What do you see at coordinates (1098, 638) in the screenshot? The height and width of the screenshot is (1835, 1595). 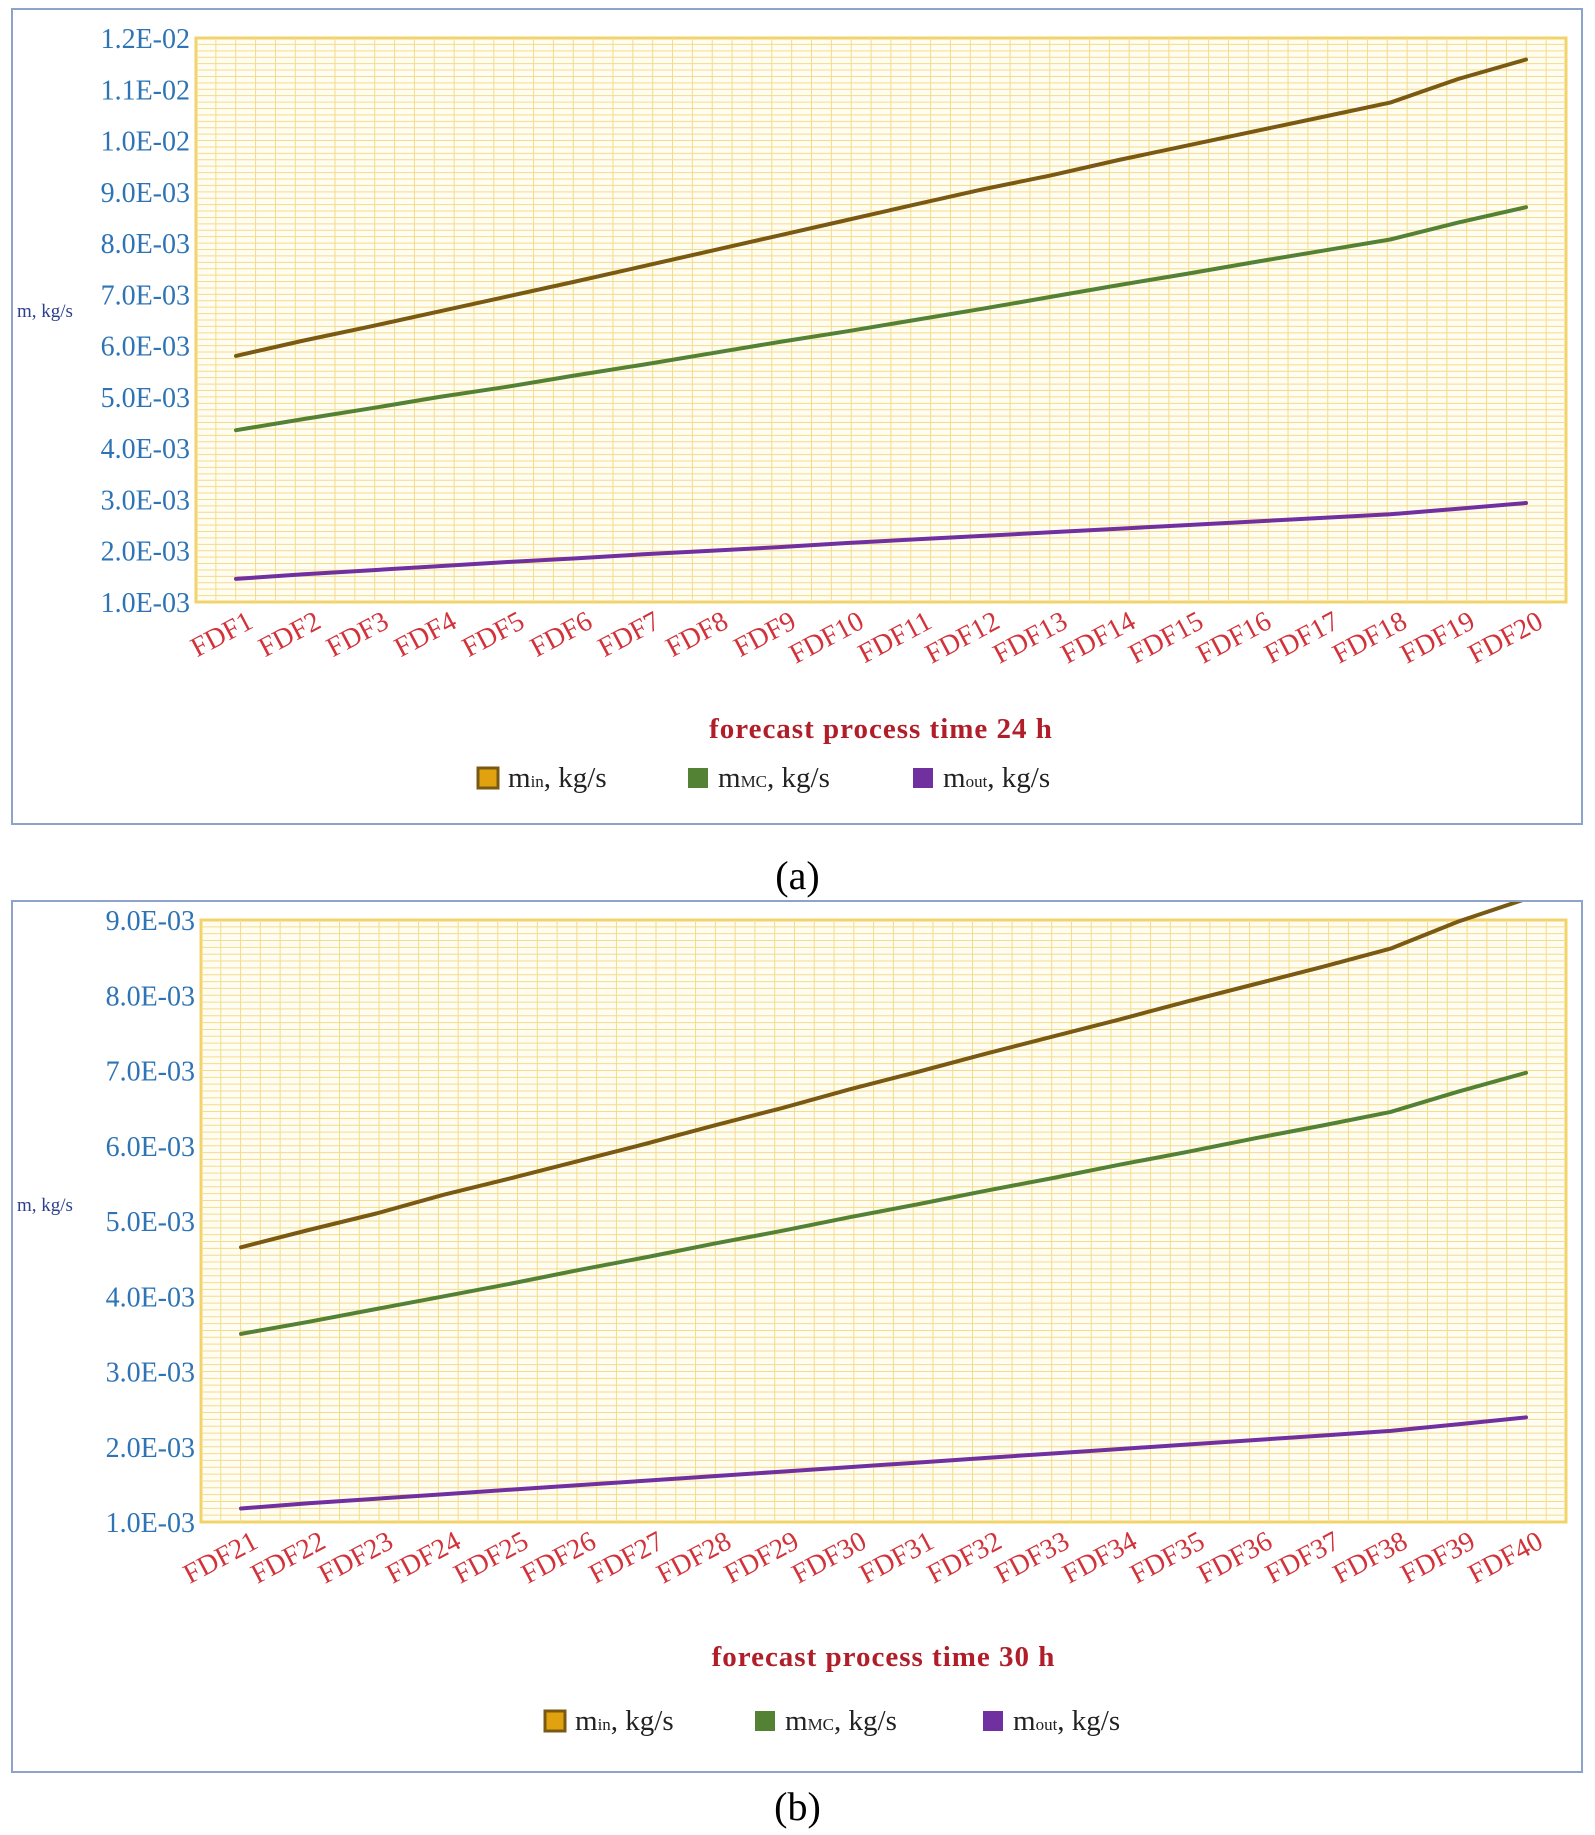 I see `x-tick-label: FDF14` at bounding box center [1098, 638].